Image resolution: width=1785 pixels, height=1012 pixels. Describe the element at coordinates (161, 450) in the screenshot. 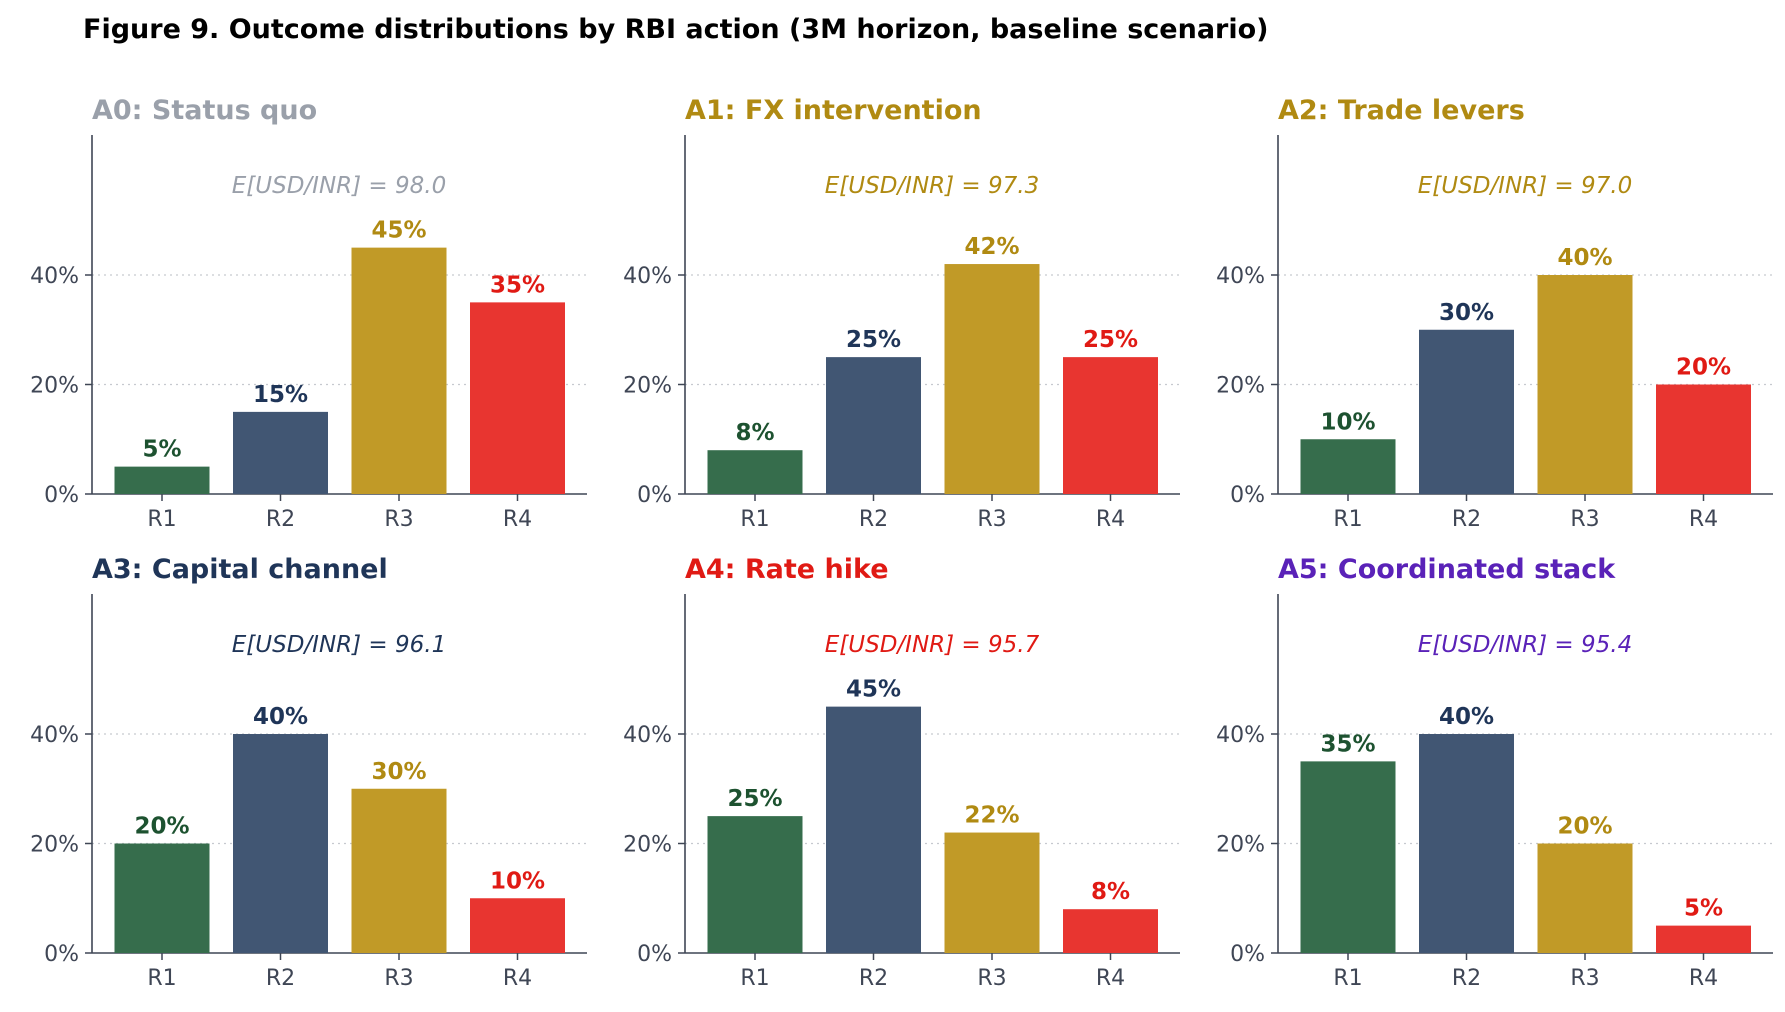

I see `data-label-r1: 5%` at that location.